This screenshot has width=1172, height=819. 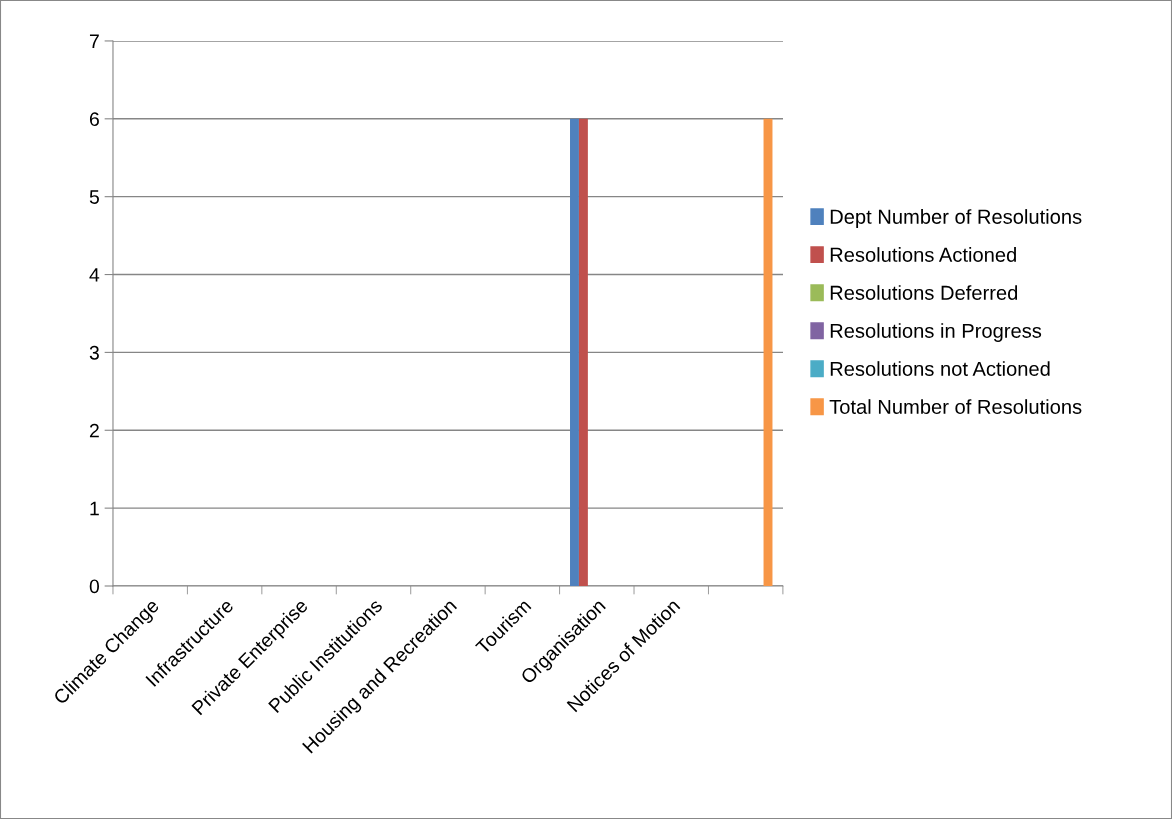 I want to click on y-tick-label: 0, so click(x=94, y=586).